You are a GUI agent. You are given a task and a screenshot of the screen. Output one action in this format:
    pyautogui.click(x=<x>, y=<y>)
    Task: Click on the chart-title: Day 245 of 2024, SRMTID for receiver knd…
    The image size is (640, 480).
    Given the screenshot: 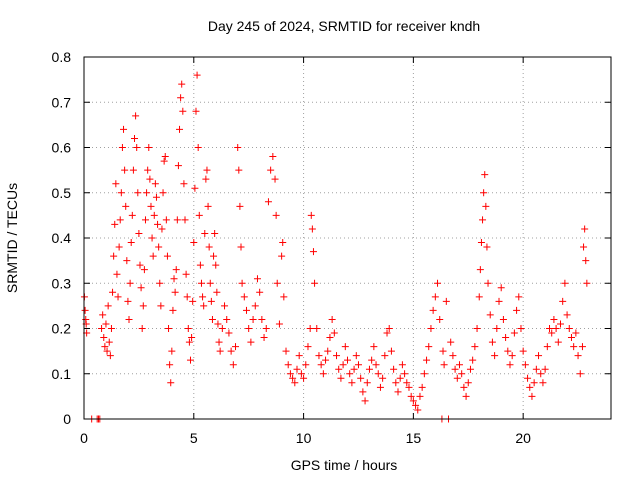 What is the action you would take?
    pyautogui.click(x=344, y=26)
    